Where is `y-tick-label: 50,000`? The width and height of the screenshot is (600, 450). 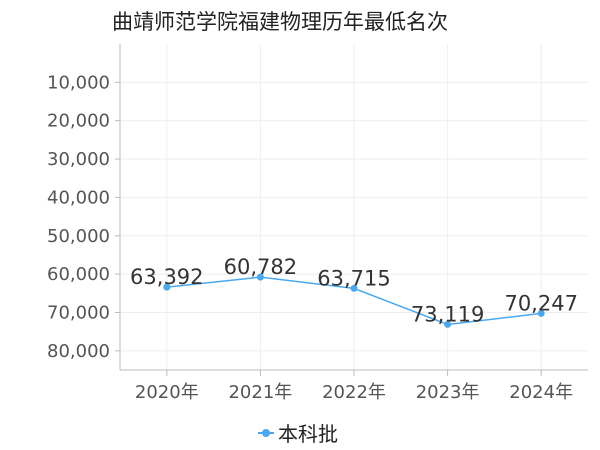
y-tick-label: 50,000 is located at coordinates (78, 236).